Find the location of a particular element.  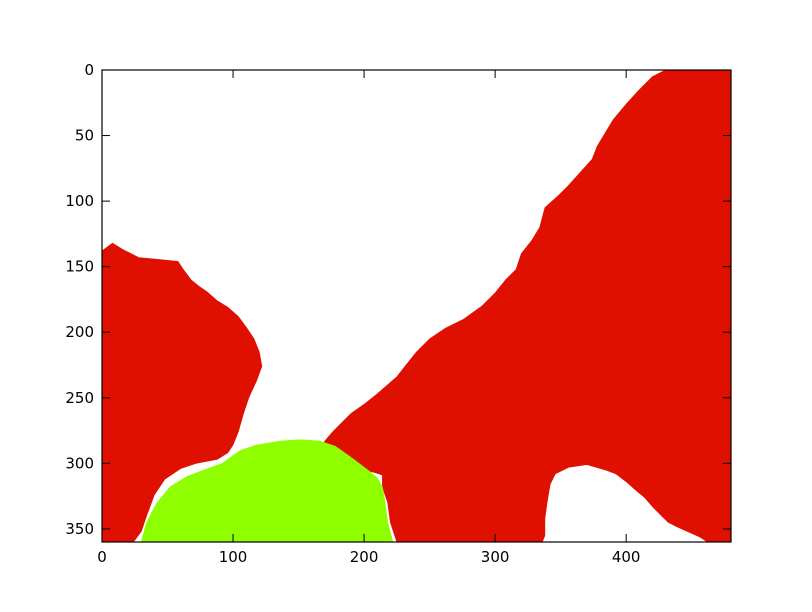

x-tick-label: 300 is located at coordinates (495, 557).